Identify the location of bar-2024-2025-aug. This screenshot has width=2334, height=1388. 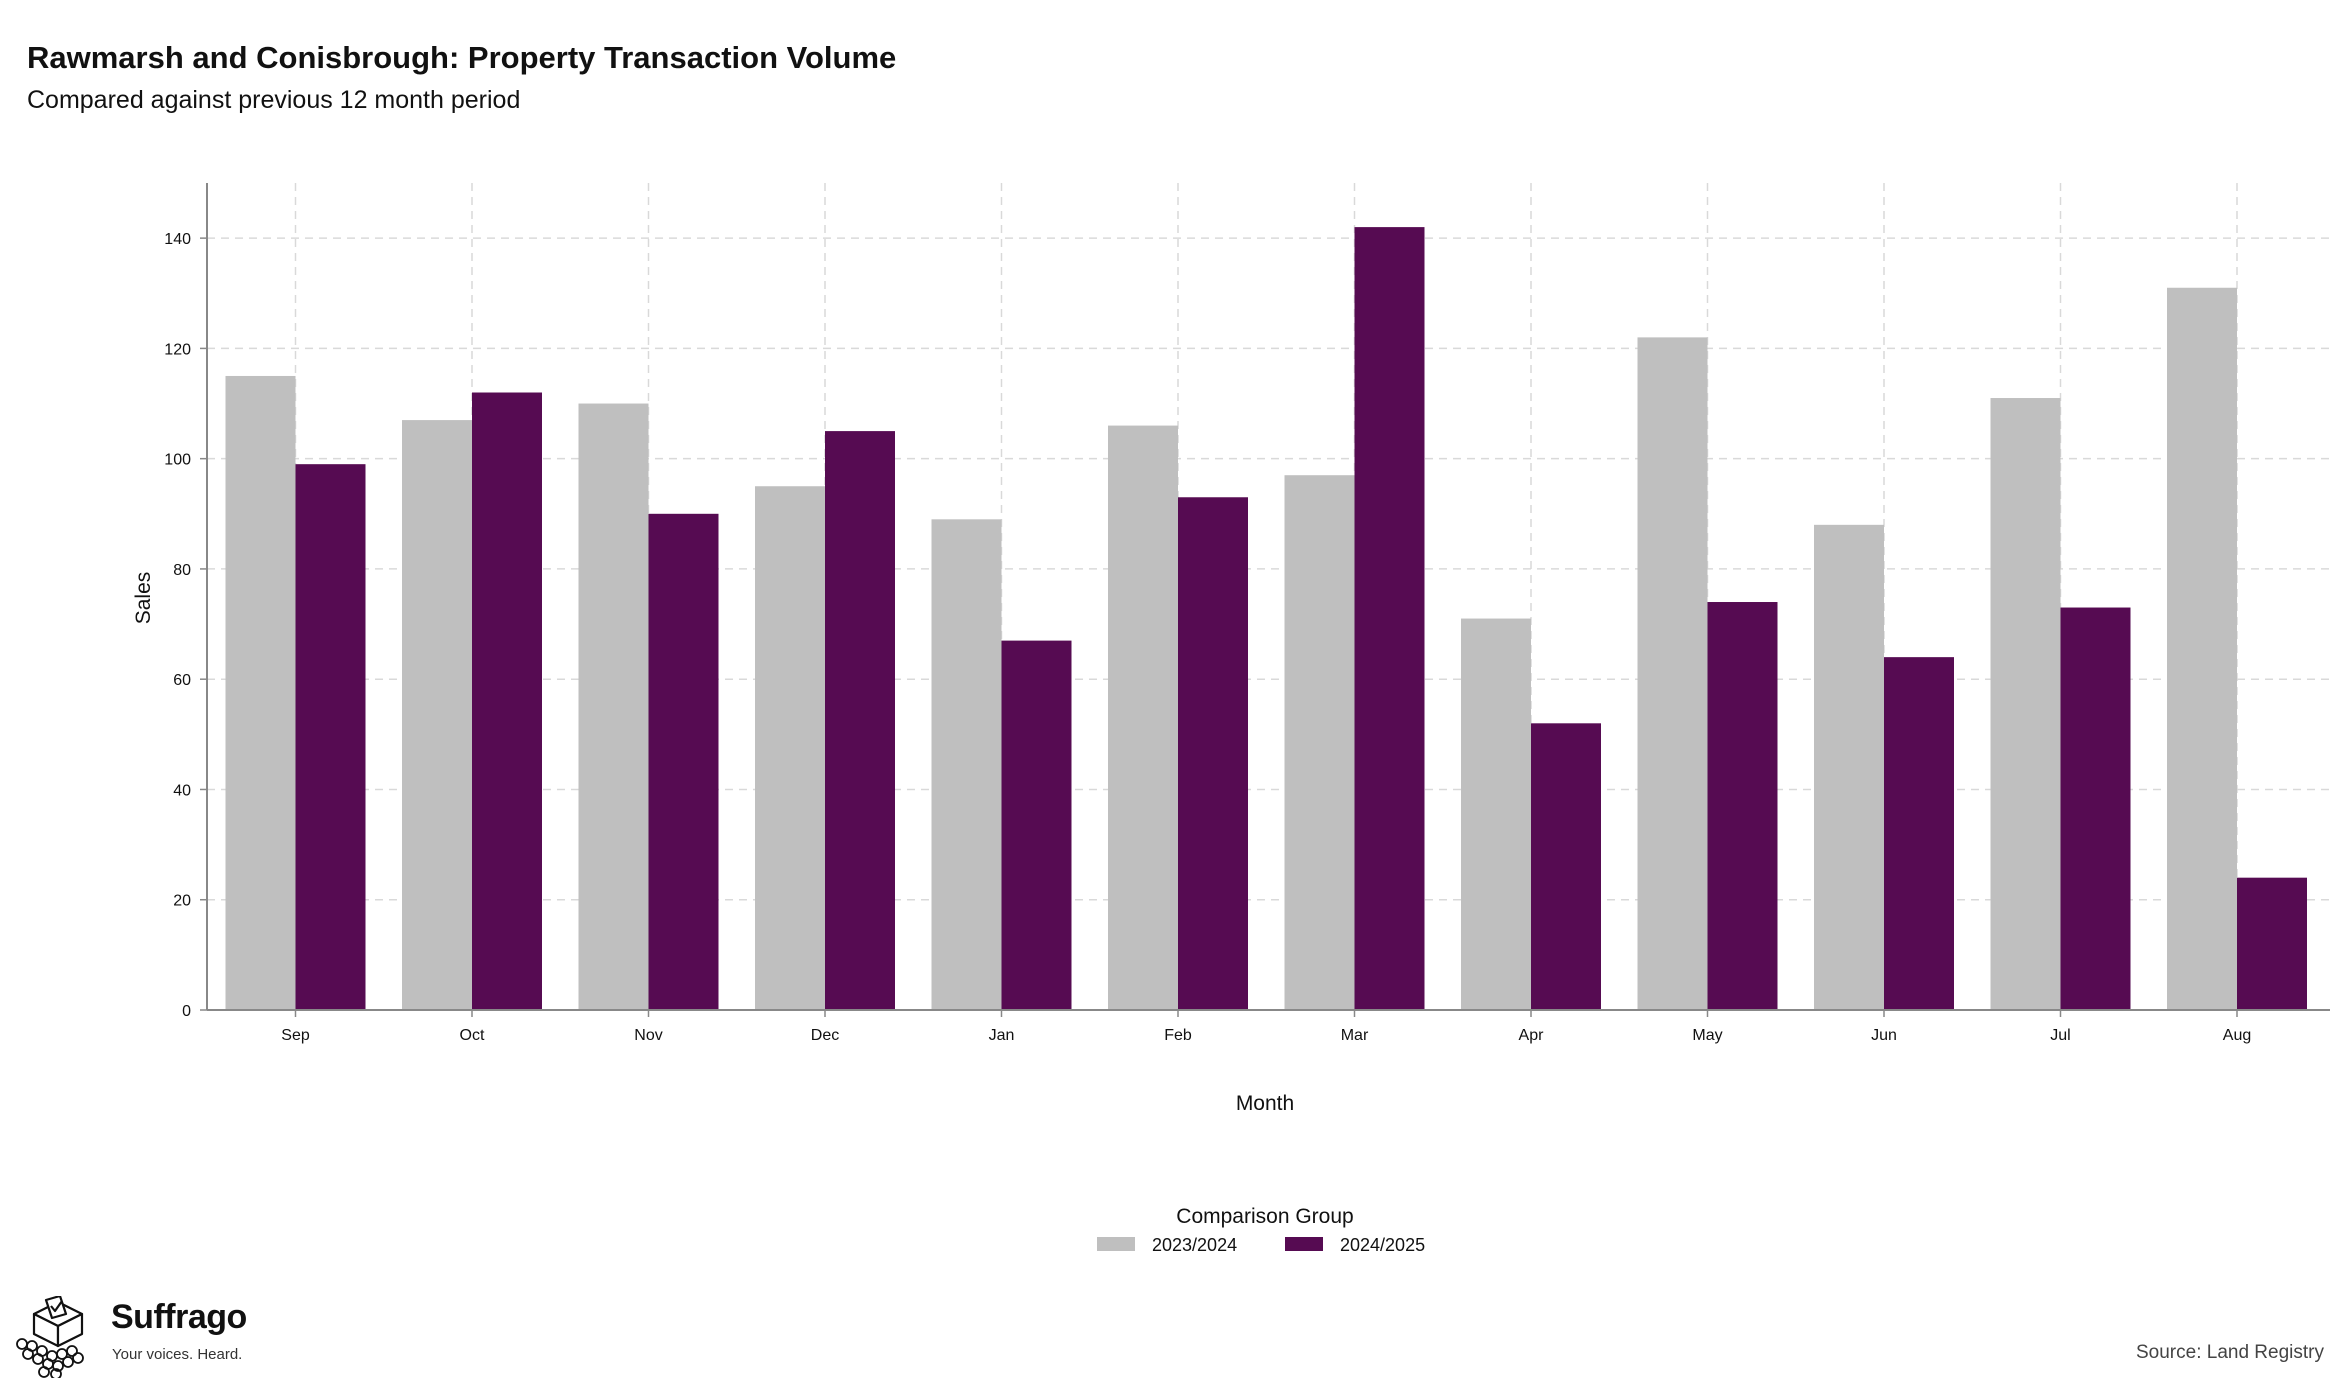
(2272, 943).